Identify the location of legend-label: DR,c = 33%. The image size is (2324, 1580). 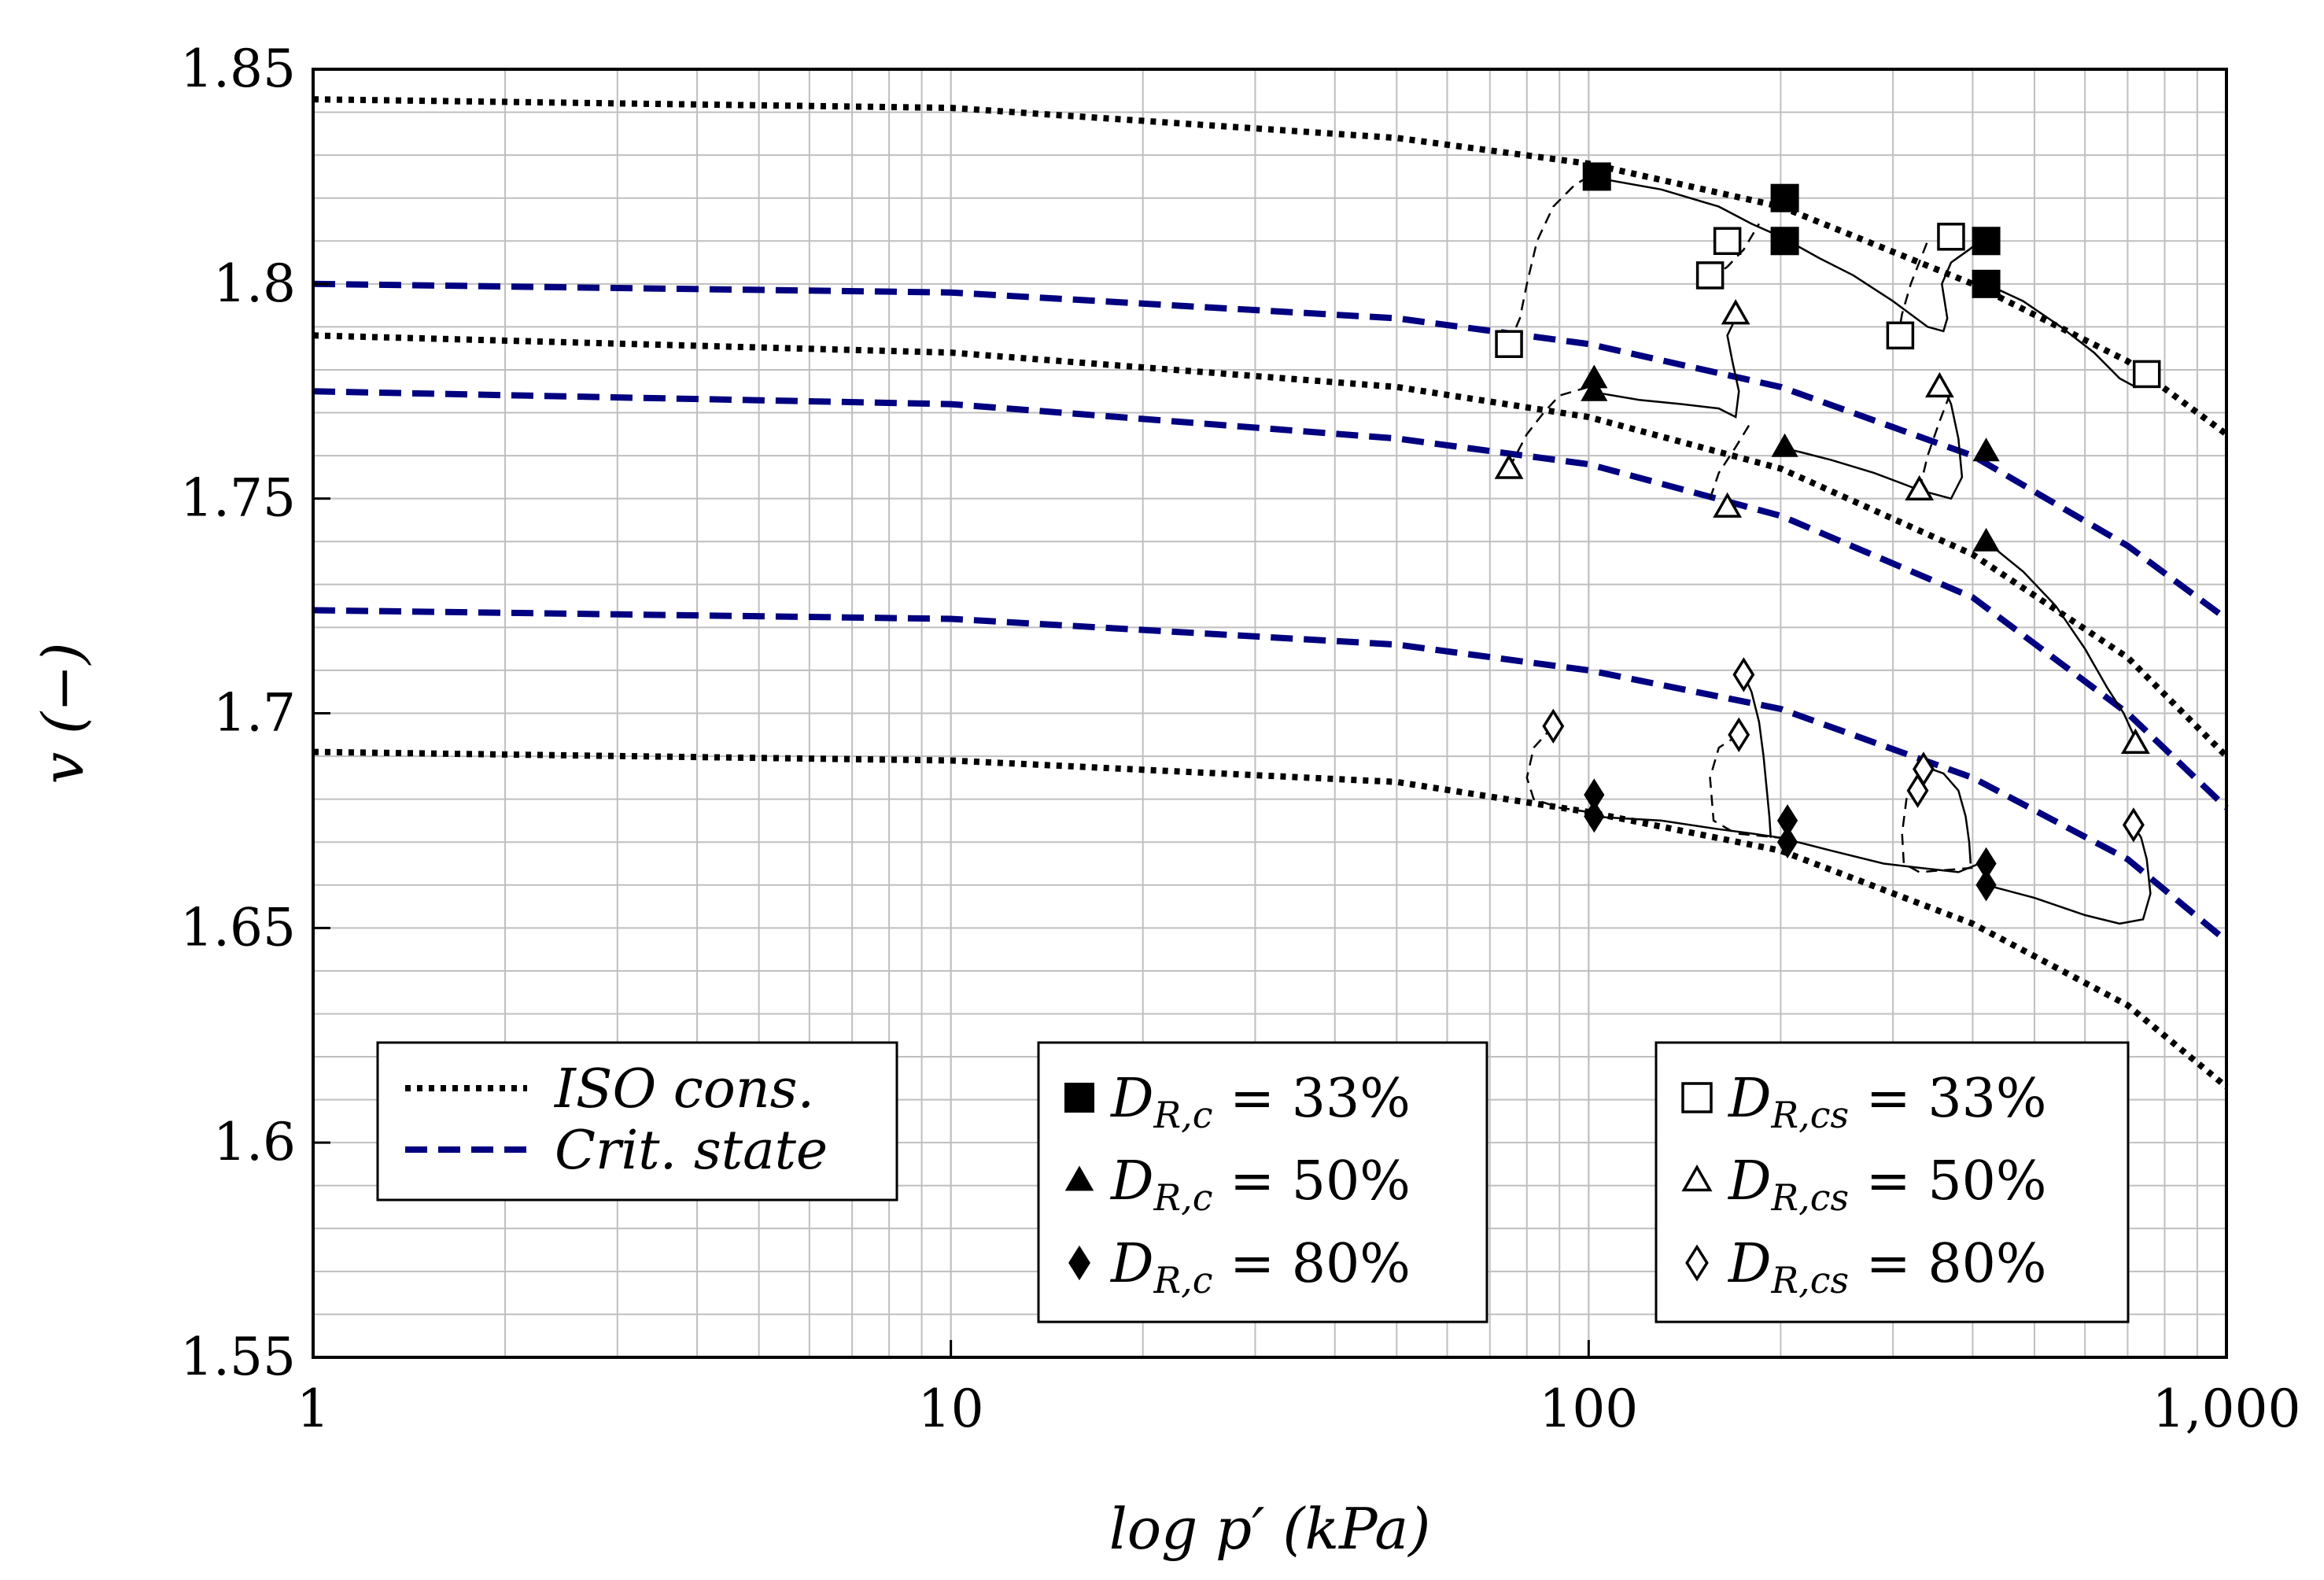
(1260, 1102).